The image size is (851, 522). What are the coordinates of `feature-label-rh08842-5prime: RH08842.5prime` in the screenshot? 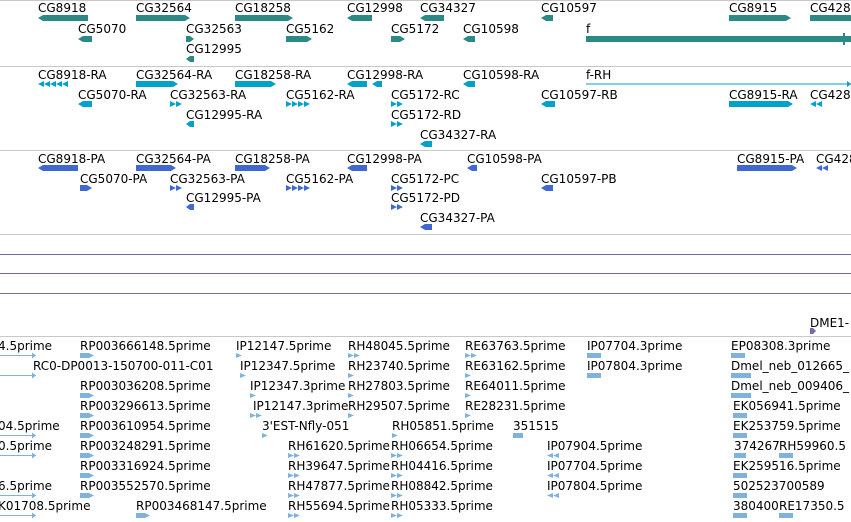 It's located at (442, 486).